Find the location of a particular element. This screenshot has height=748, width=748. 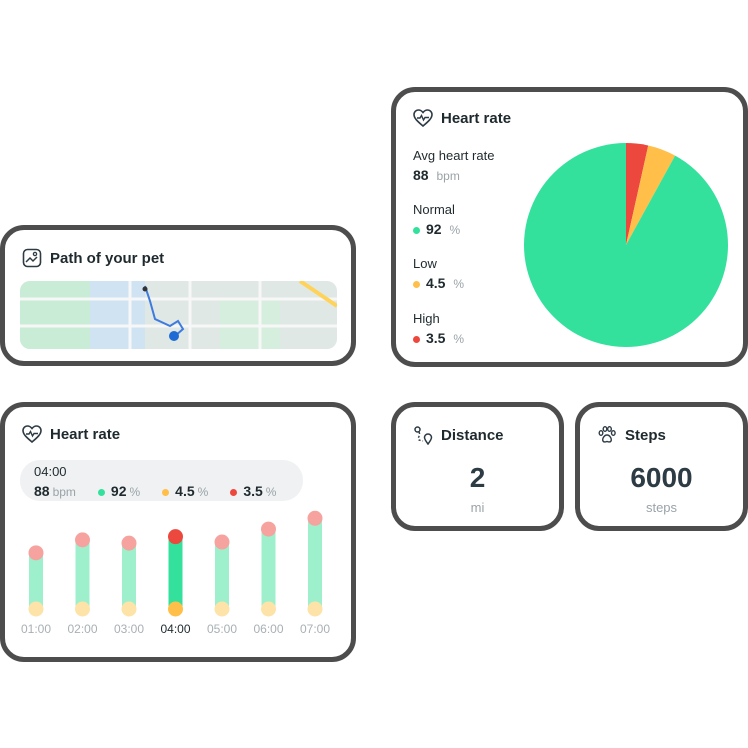

path-card-header: Path of your pet is located at coordinates (93, 258).